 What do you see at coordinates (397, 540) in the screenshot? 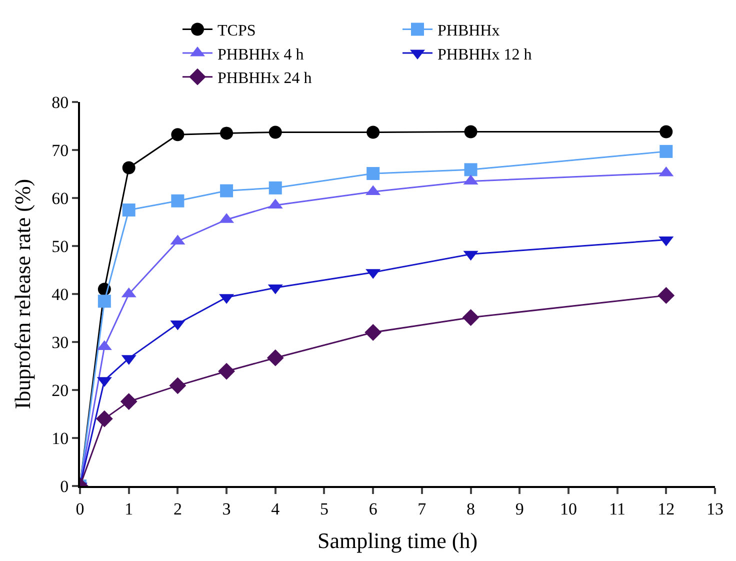
I see `x-axis-title: Sampling time (h)` at bounding box center [397, 540].